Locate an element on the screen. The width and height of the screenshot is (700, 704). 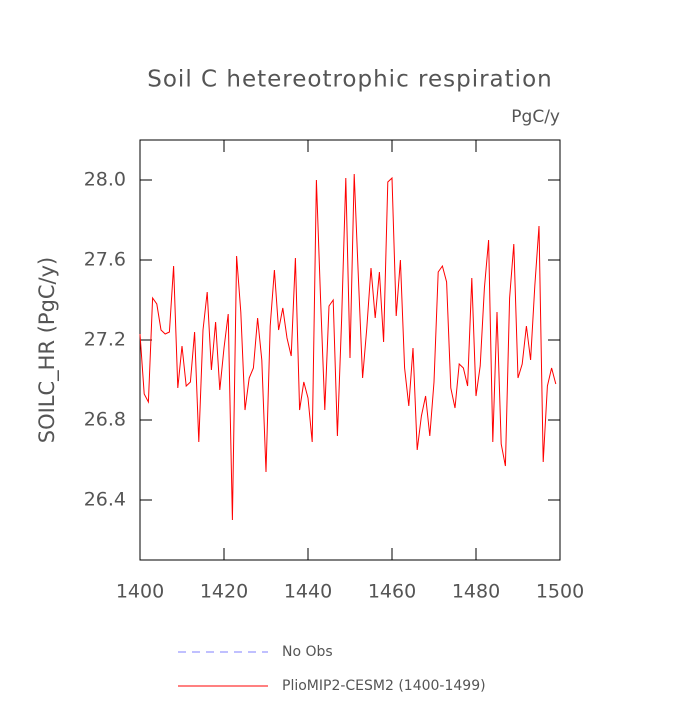
chart-title: Soil C hetereotrophic respiration is located at coordinates (349, 80).